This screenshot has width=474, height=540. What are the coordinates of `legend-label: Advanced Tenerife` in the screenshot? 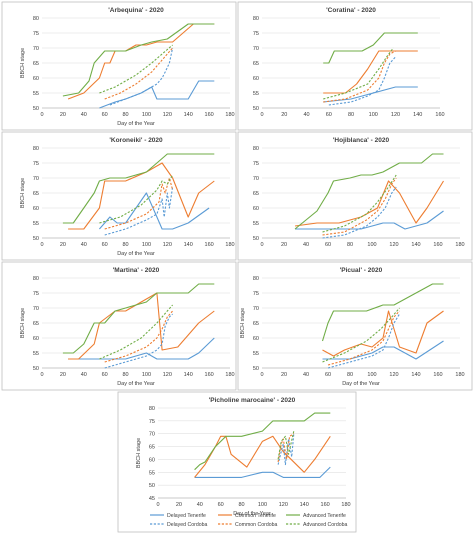 It's located at (324, 516).